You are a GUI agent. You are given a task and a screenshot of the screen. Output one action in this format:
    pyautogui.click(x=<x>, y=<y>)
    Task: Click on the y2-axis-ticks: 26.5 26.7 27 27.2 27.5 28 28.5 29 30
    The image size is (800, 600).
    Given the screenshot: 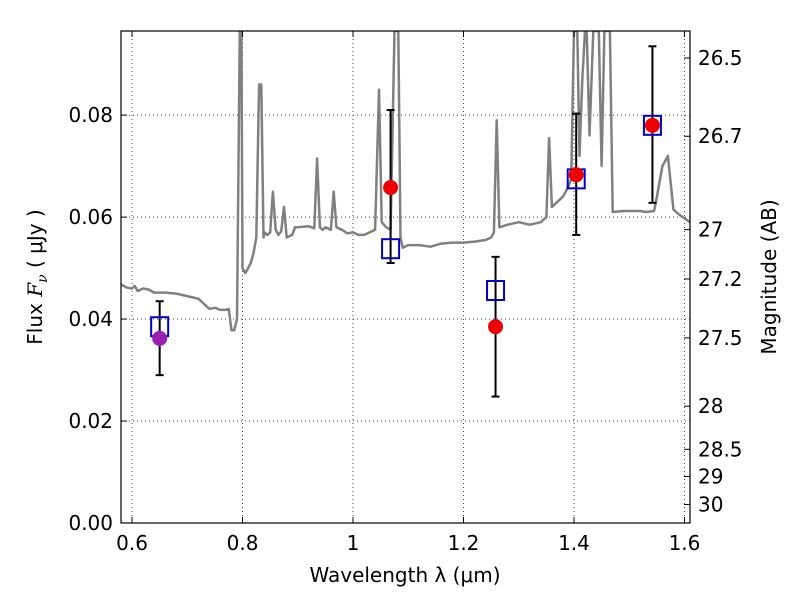 What is the action you would take?
    pyautogui.click(x=713, y=281)
    